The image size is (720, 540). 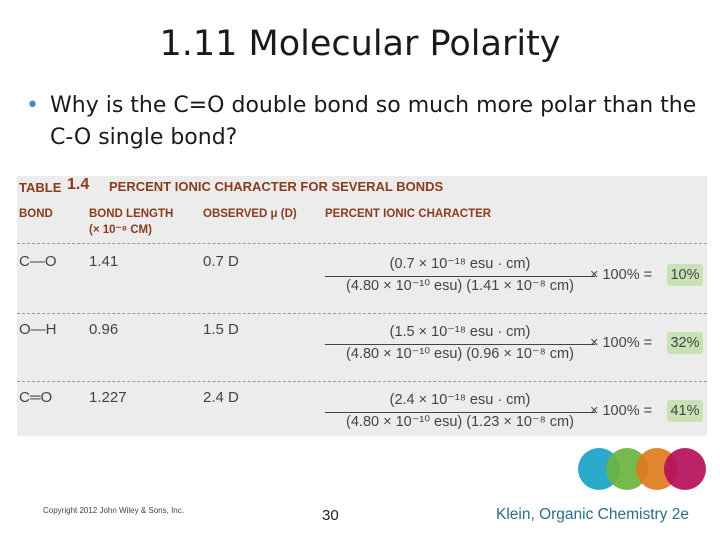 I want to click on table-number: 1.4, so click(x=78, y=184).